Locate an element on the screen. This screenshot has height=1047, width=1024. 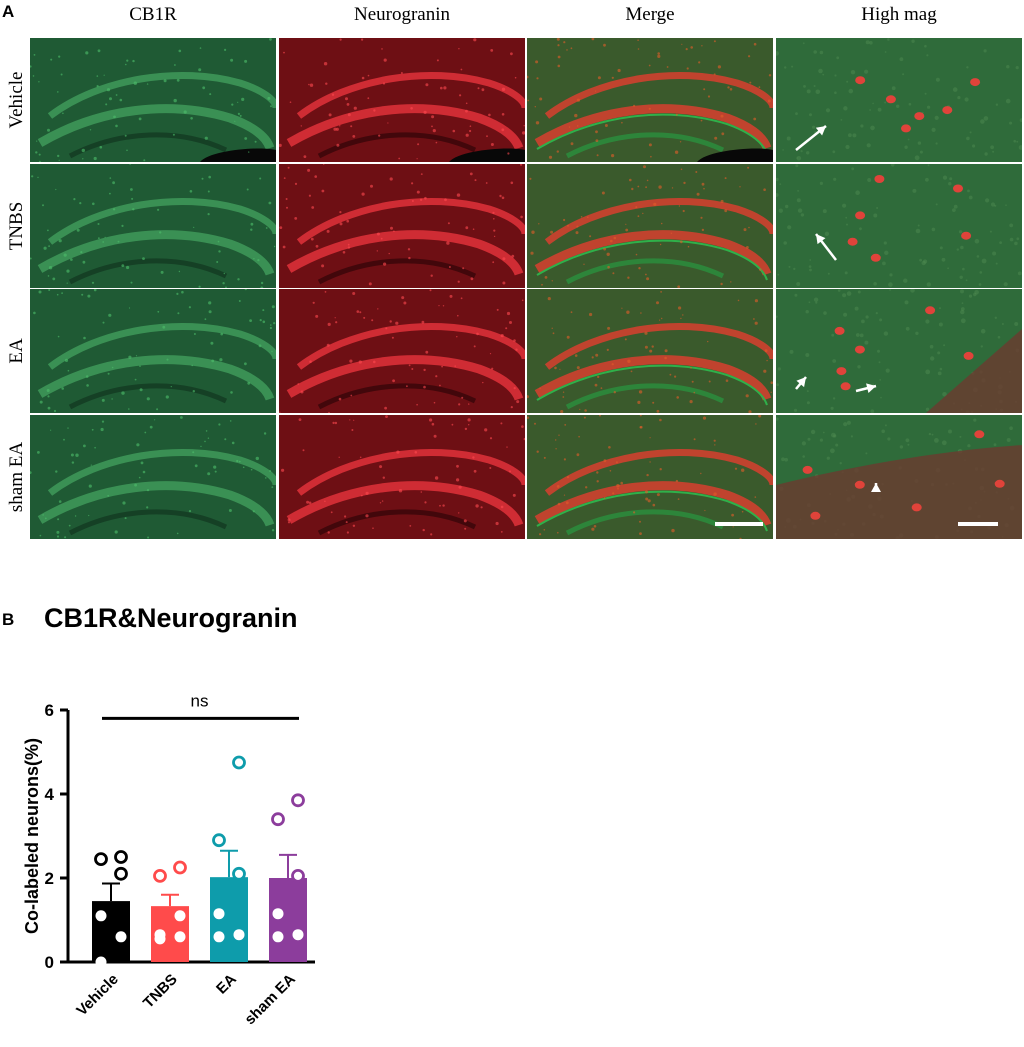
micrograph-tnbs-cb1r is located at coordinates (153, 226).